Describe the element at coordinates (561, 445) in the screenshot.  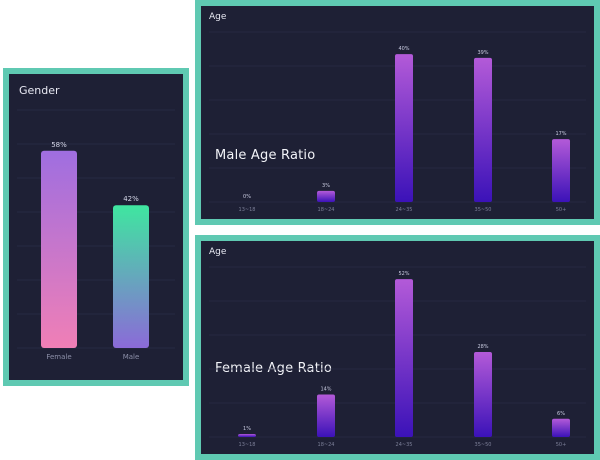
I see `female-age-tick-label: 50+` at that location.